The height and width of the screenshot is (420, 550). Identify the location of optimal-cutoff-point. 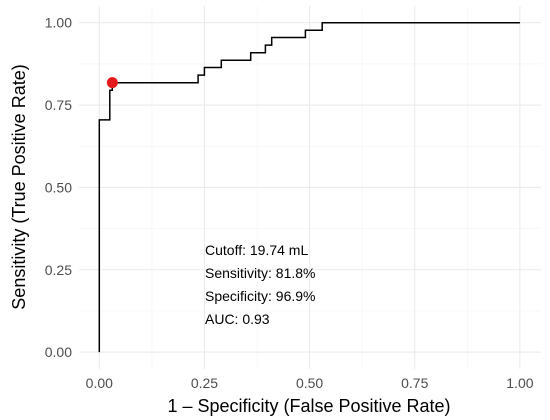
(112, 83).